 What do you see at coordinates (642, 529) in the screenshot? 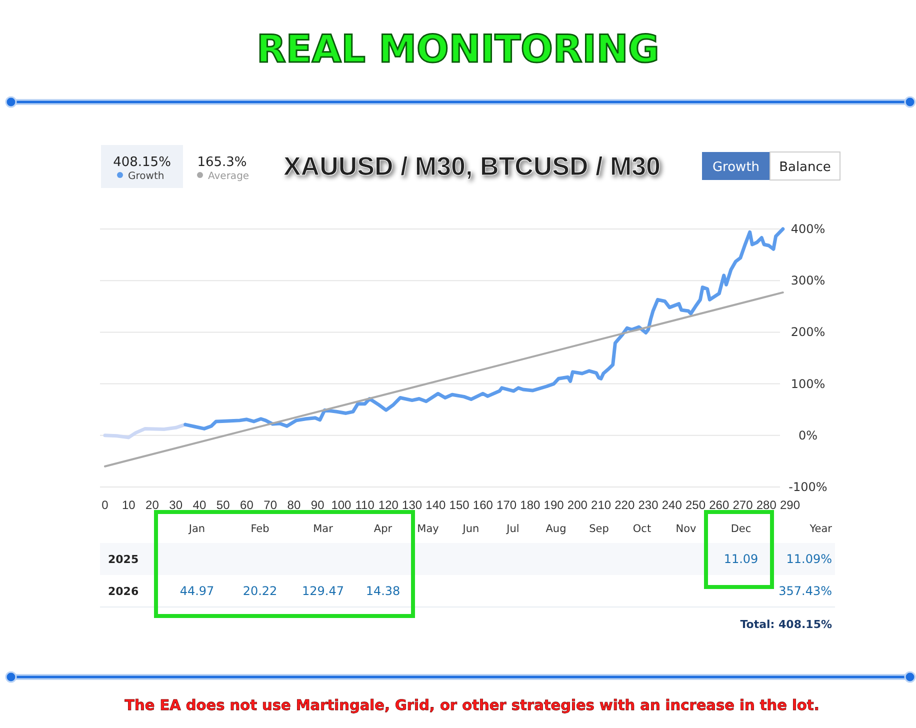
I see `x-tick-label: Oct` at bounding box center [642, 529].